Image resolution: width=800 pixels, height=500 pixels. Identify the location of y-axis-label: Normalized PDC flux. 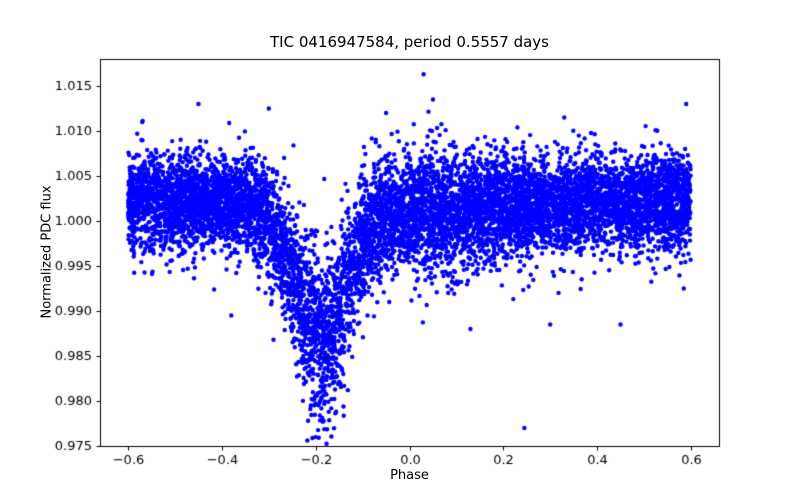
(47, 252).